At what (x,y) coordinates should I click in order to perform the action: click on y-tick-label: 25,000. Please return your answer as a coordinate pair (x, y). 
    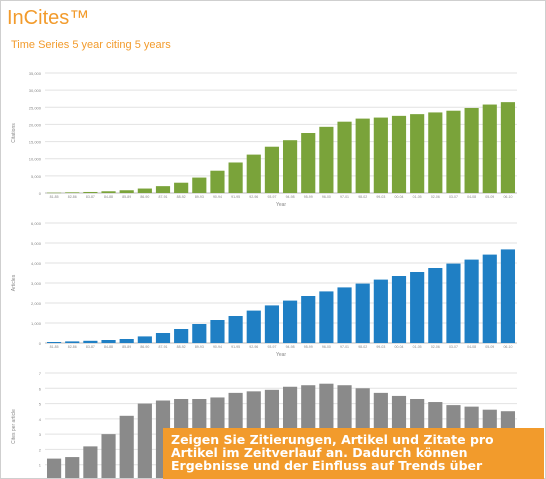
    Looking at the image, I should click on (35, 107).